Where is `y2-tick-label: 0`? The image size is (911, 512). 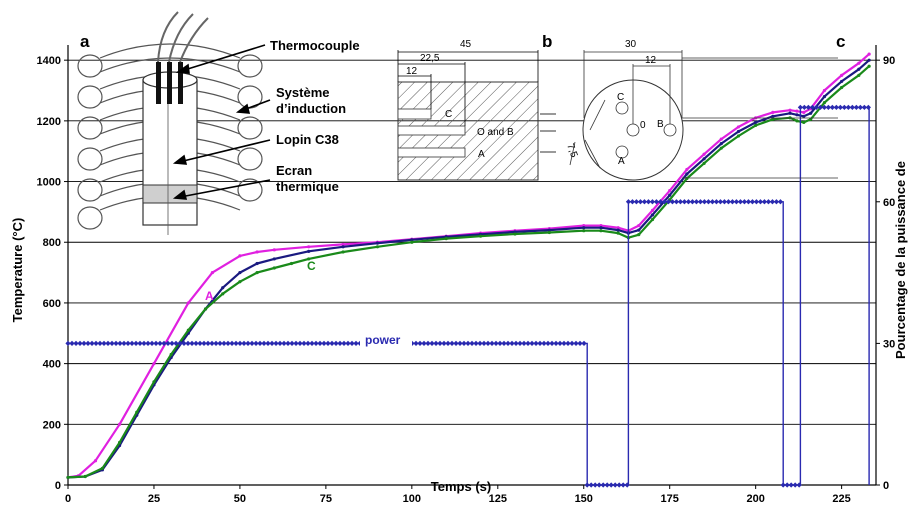
y2-tick-label: 0 is located at coordinates (886, 486).